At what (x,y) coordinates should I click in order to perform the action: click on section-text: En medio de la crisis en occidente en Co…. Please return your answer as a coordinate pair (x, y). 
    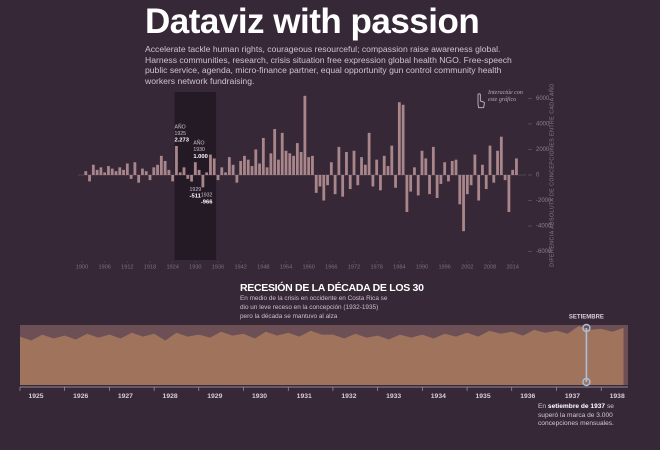
    Looking at the image, I should click on (314, 307).